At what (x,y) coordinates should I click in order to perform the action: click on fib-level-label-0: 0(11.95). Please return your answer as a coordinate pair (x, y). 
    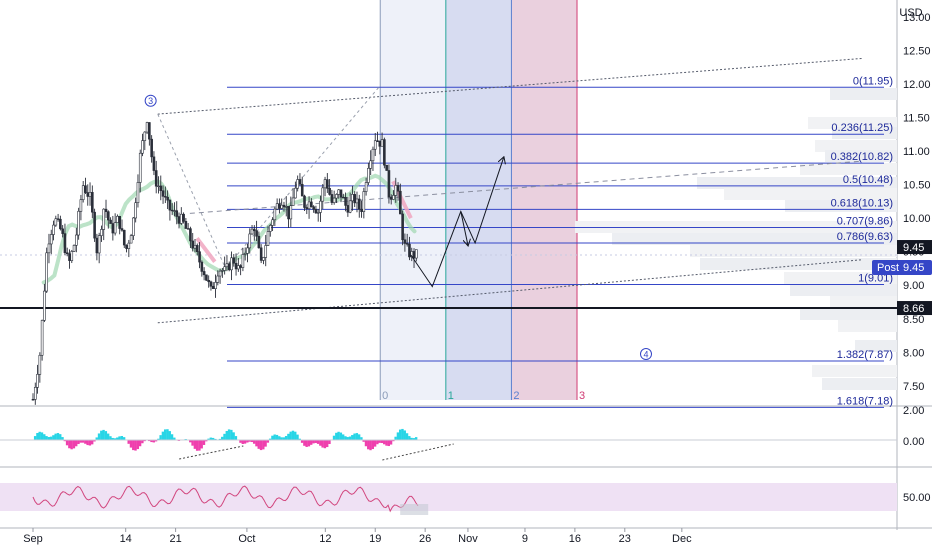
    Looking at the image, I should click on (873, 81).